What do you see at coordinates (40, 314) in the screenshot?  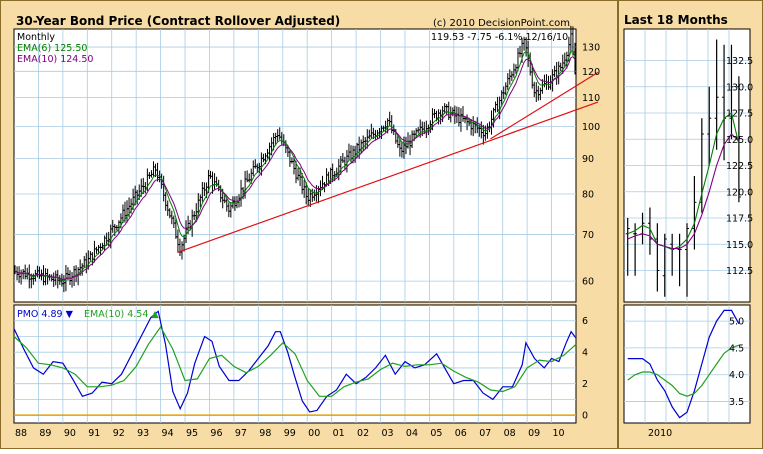 I see `pmo-legend-label: PMO 4.89` at bounding box center [40, 314].